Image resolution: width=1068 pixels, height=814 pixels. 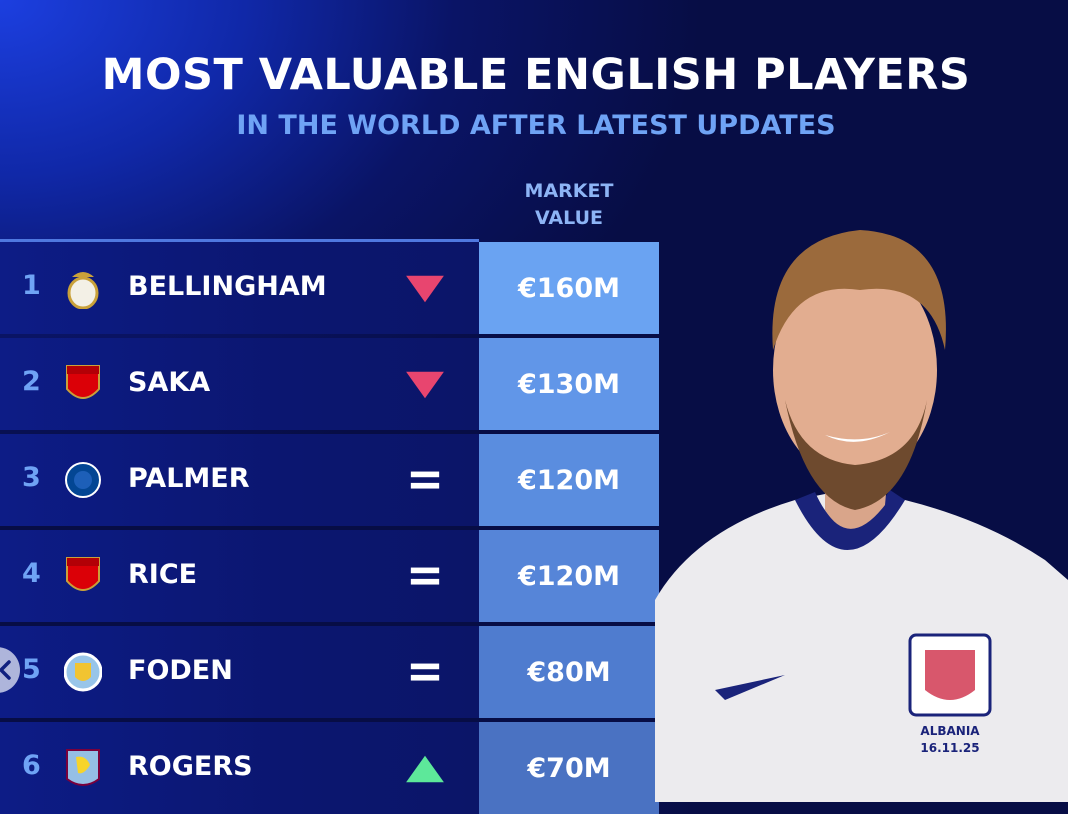 I want to click on shirt-text-line2: 16.11.25, so click(x=949, y=748).